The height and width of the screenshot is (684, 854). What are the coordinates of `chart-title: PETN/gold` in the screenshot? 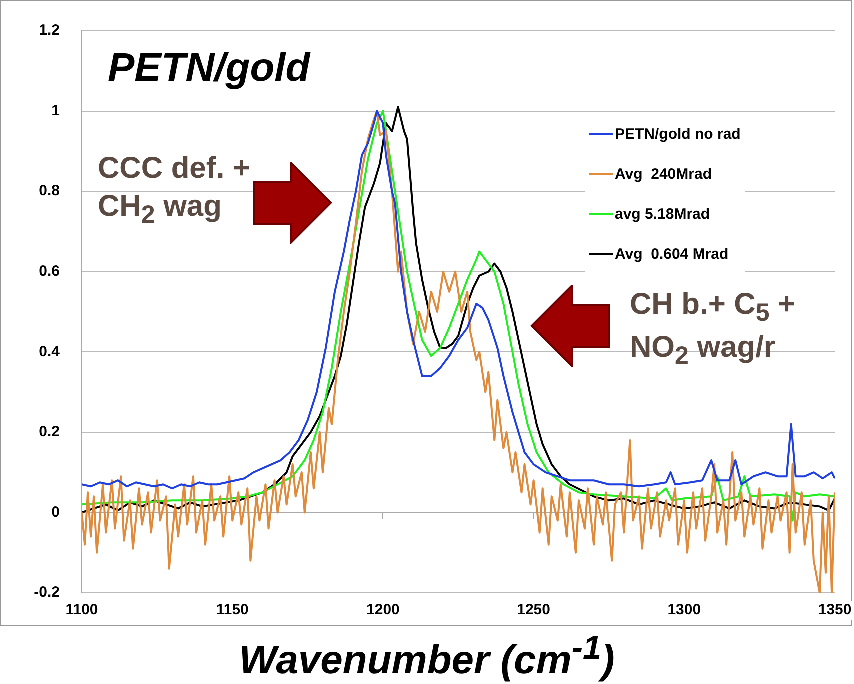 It's located at (209, 68).